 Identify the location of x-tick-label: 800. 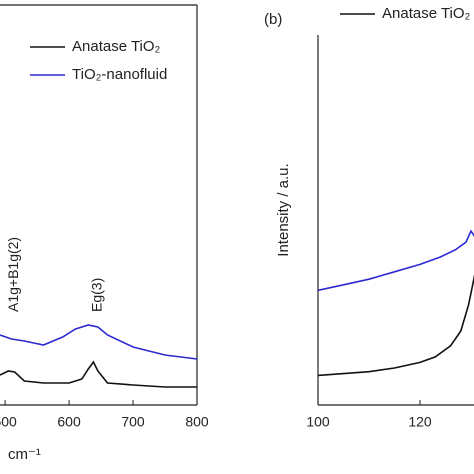
(197, 422).